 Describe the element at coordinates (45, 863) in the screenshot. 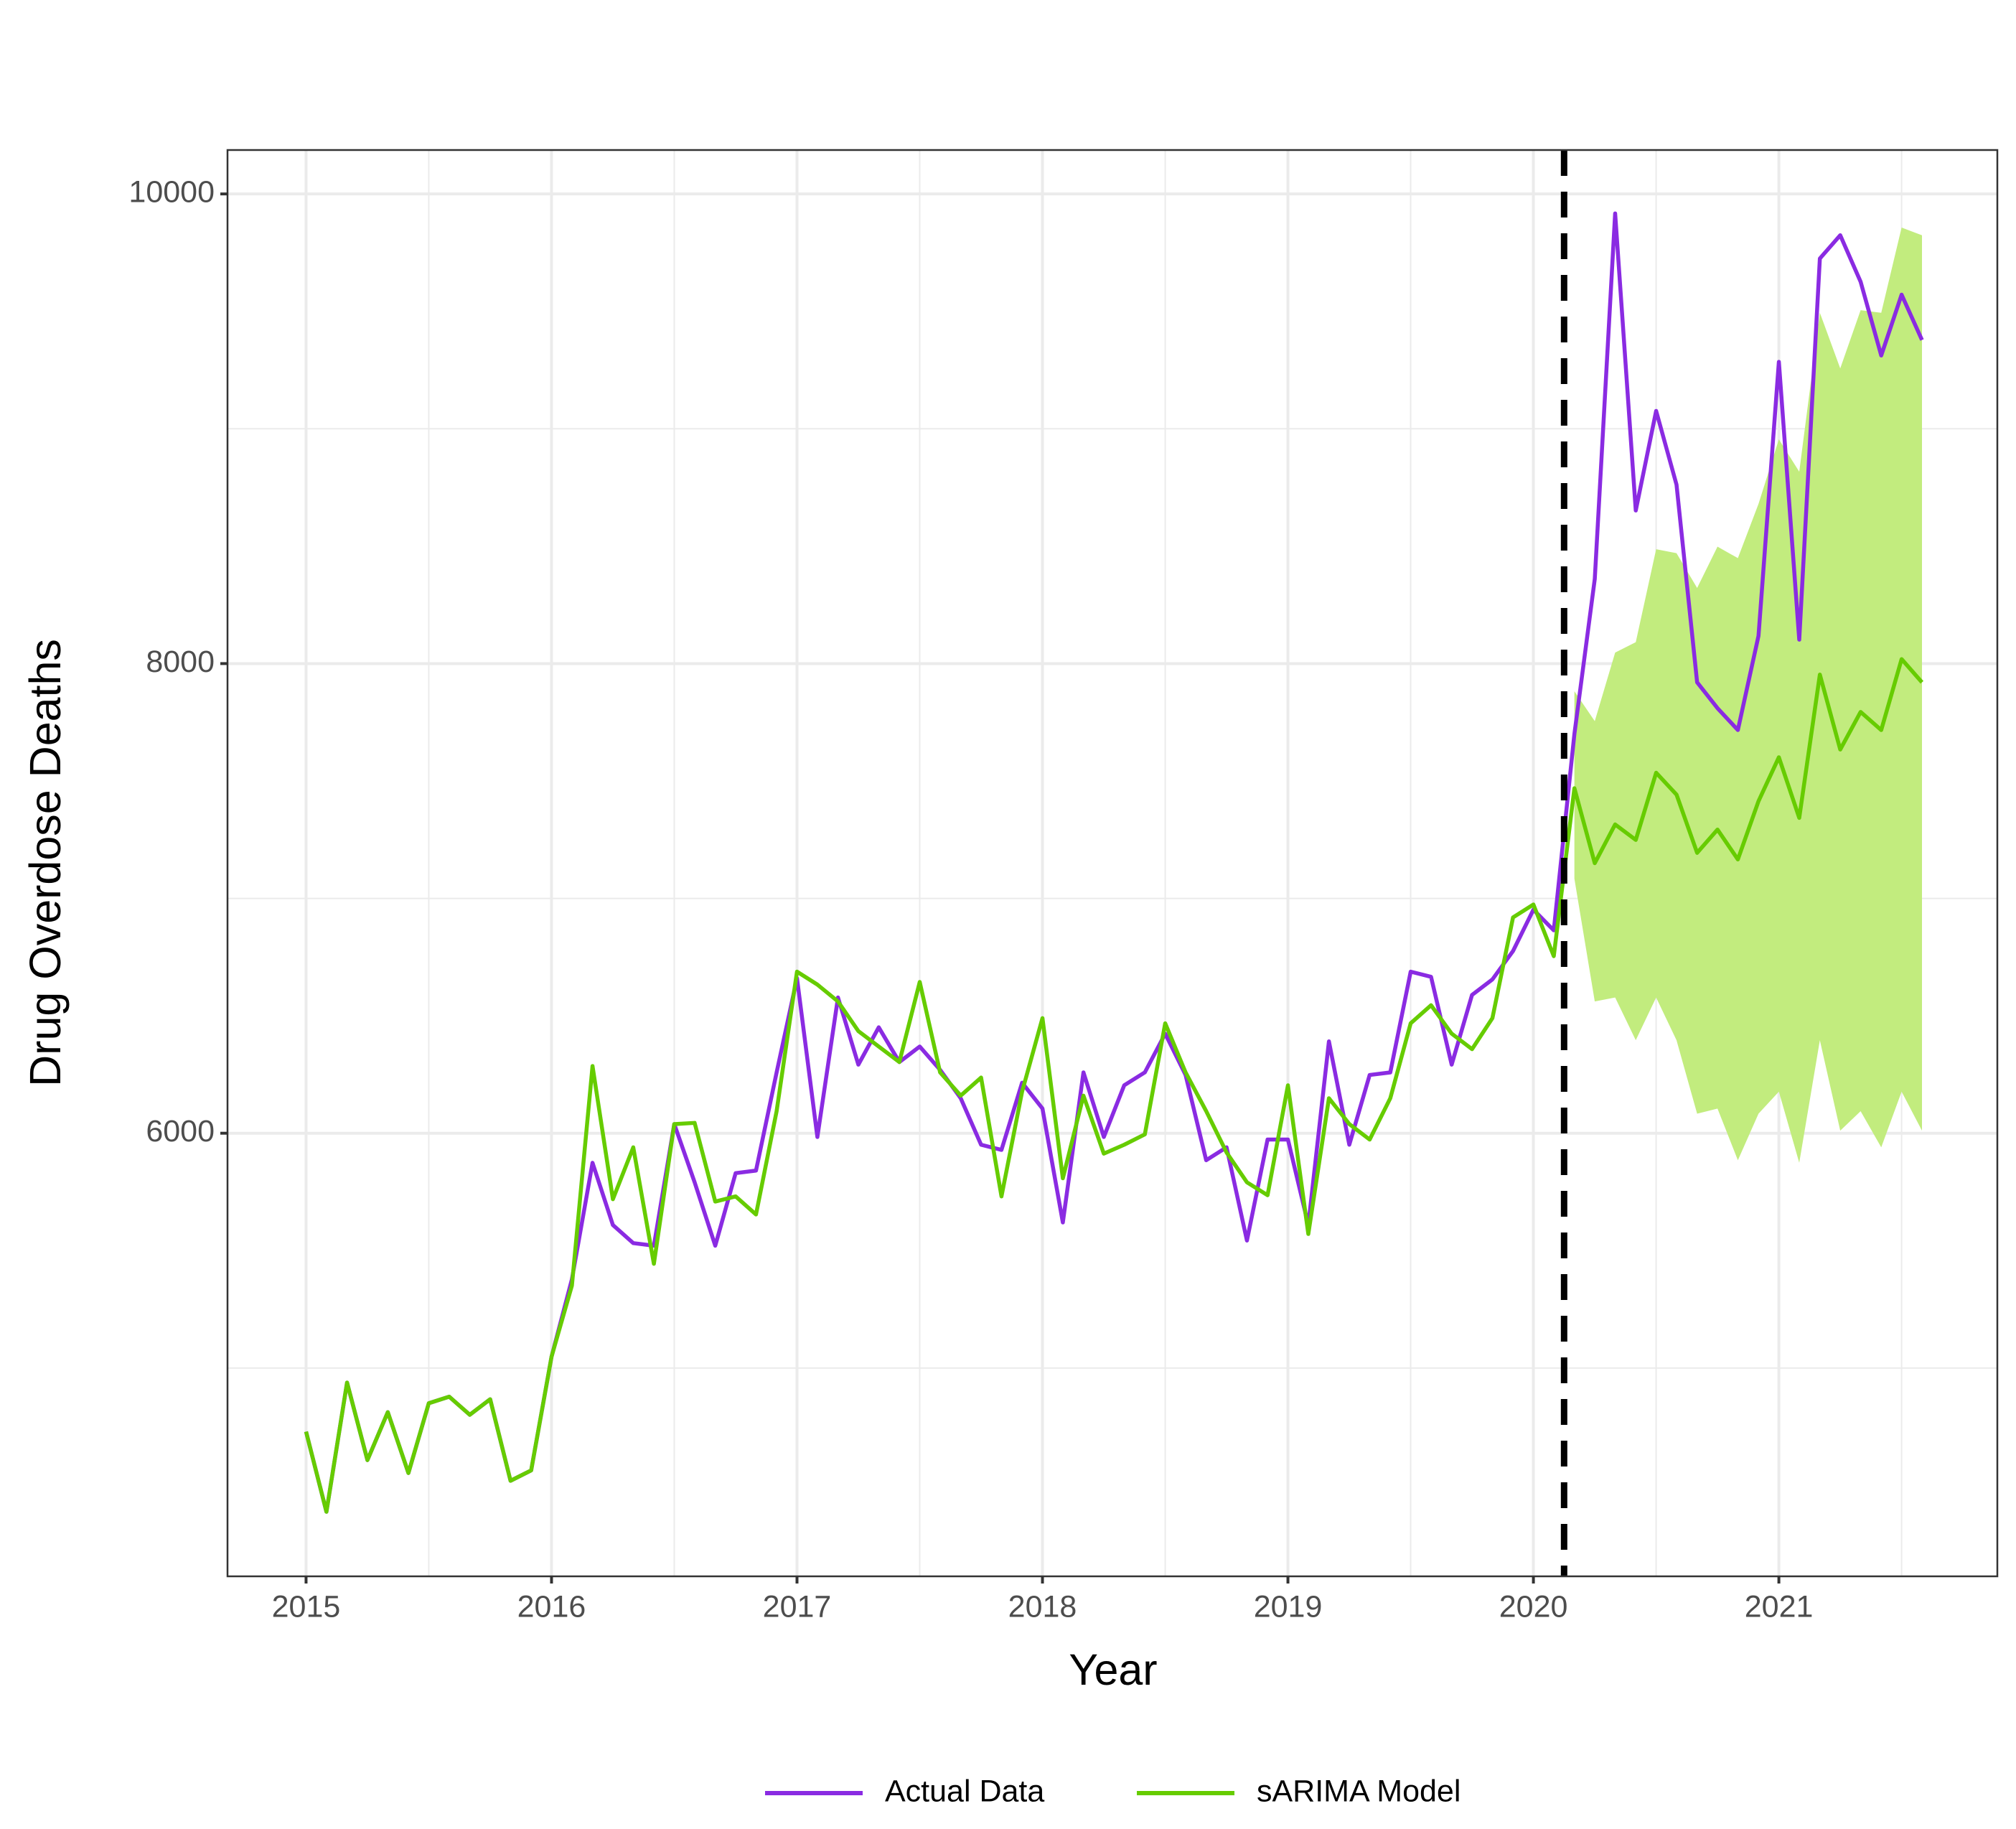

I see `y-axis-title: Drug Overdose Deaths` at that location.